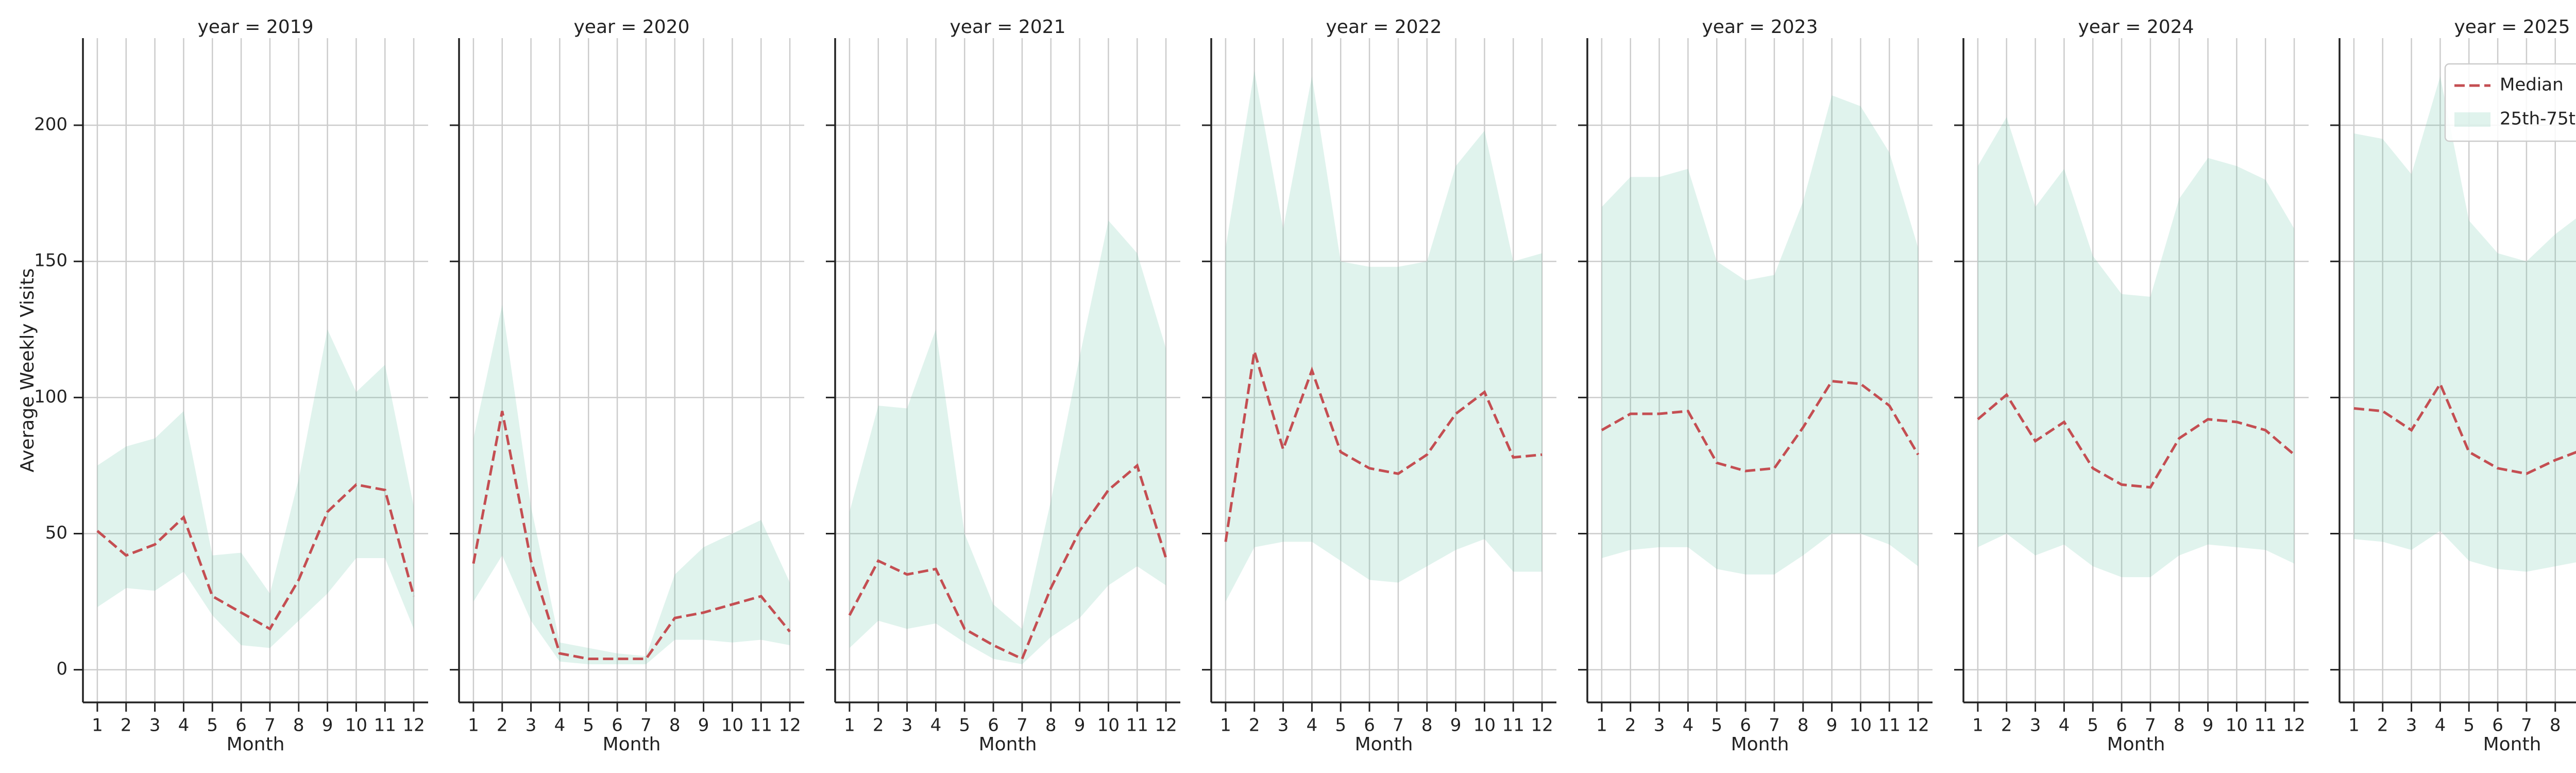 The height and width of the screenshot is (773, 2576). I want to click on legend-box, so click(2510, 102).